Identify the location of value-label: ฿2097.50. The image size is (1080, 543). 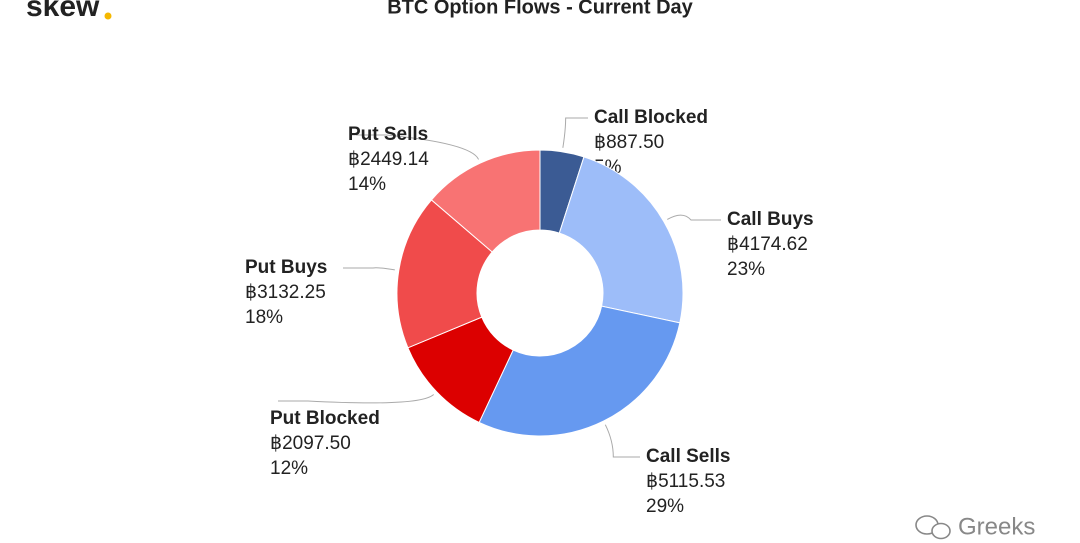
(310, 443).